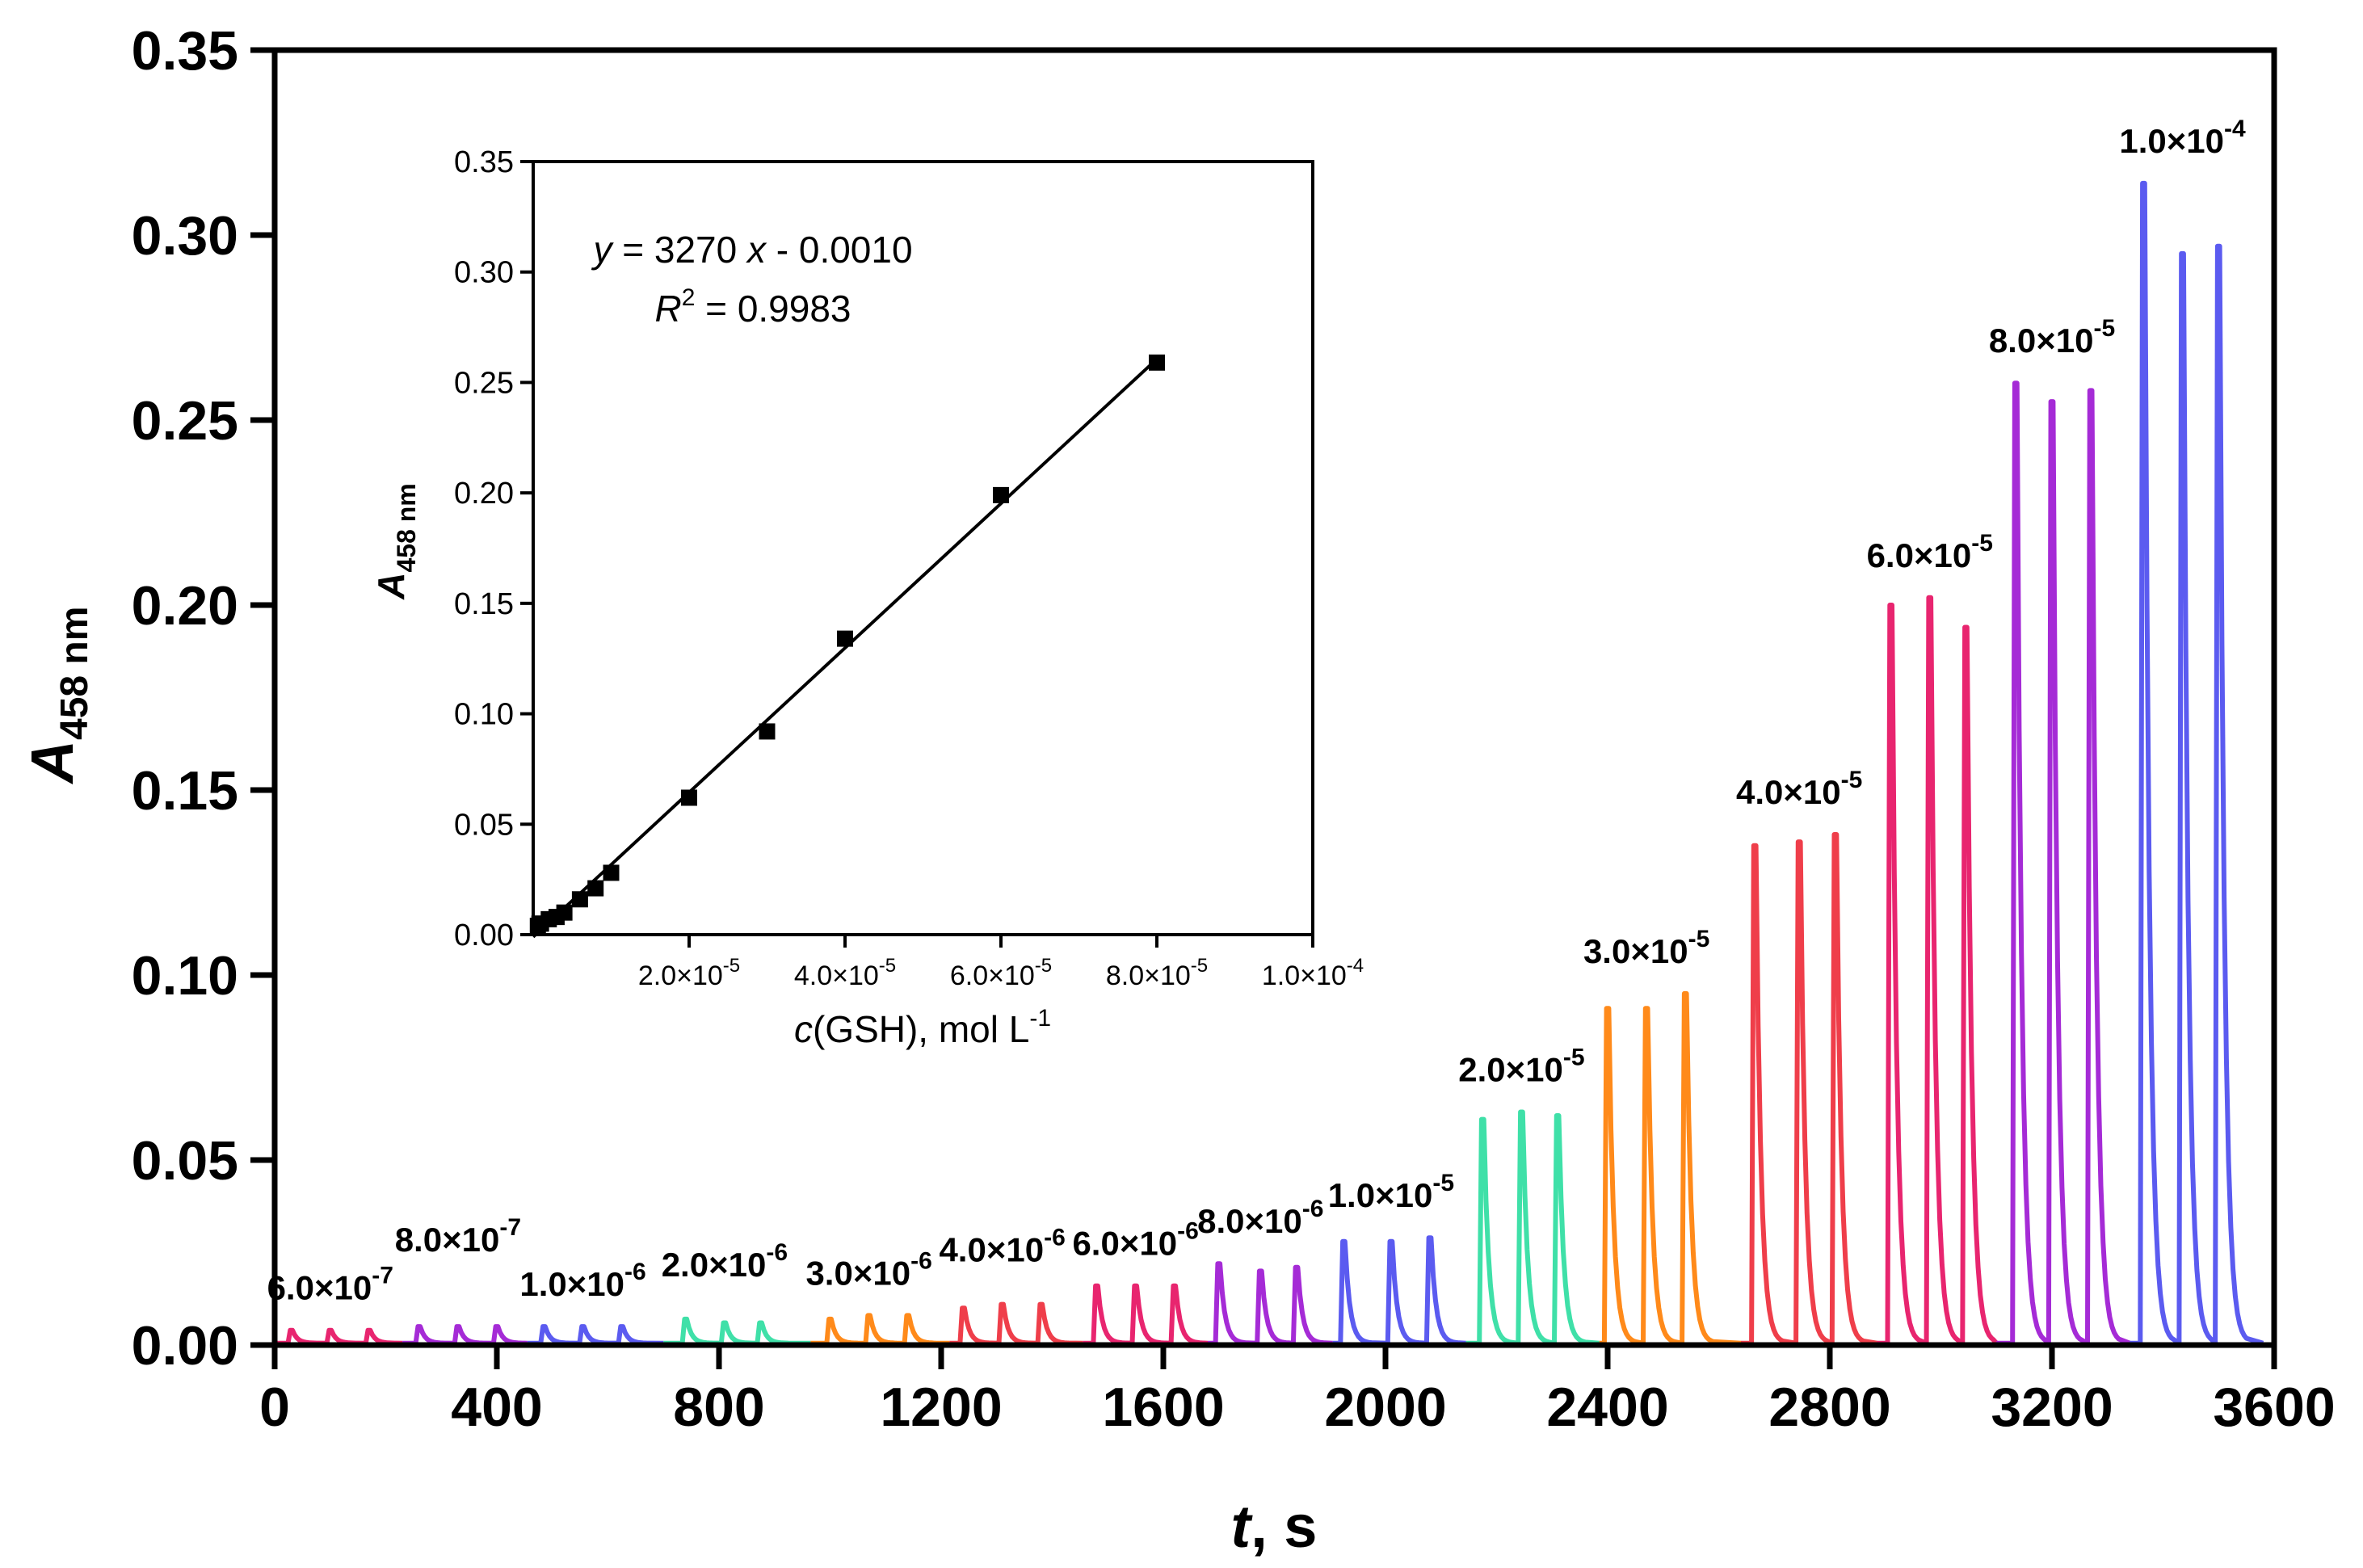 The width and height of the screenshot is (2363, 1568). What do you see at coordinates (602, 250) in the screenshot?
I see `fit-equation-y: y` at bounding box center [602, 250].